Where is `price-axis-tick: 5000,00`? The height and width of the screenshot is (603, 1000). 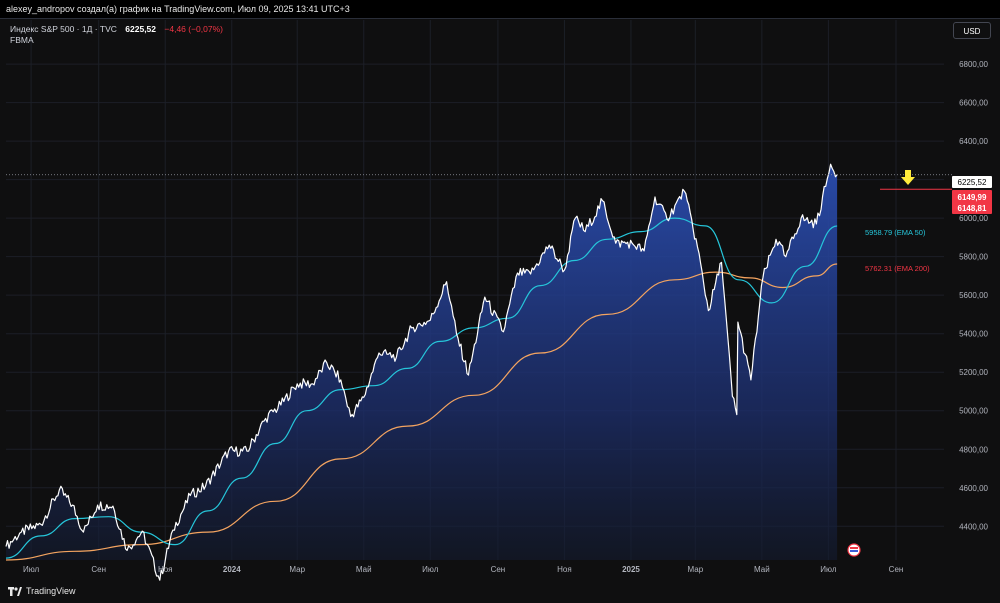 price-axis-tick: 5000,00 is located at coordinates (973, 411).